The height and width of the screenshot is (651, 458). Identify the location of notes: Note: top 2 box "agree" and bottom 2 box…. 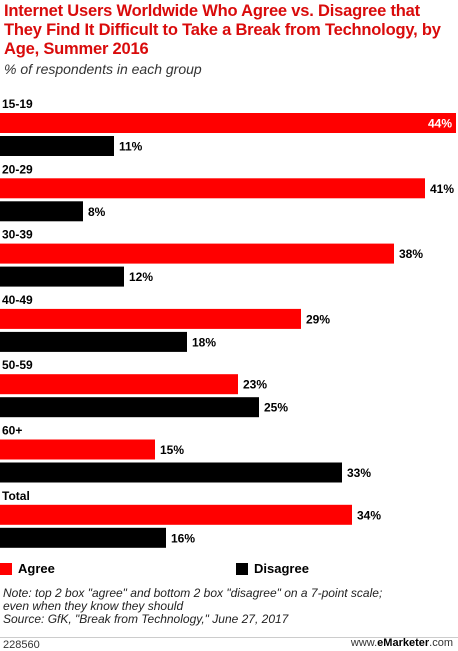
(229, 606).